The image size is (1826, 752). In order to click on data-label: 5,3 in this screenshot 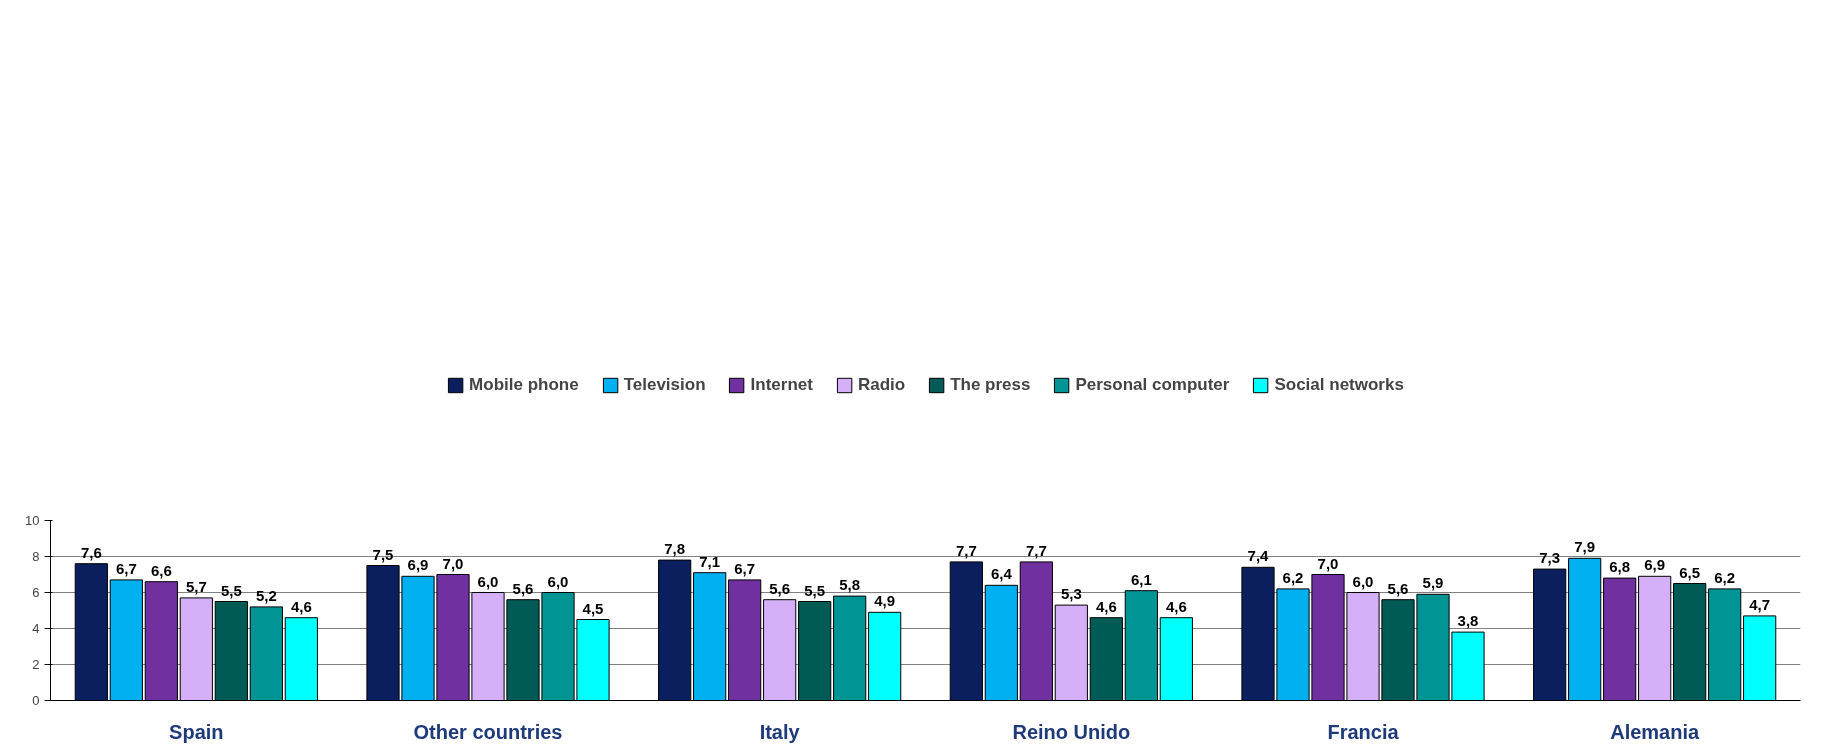, I will do `click(1071, 594)`.